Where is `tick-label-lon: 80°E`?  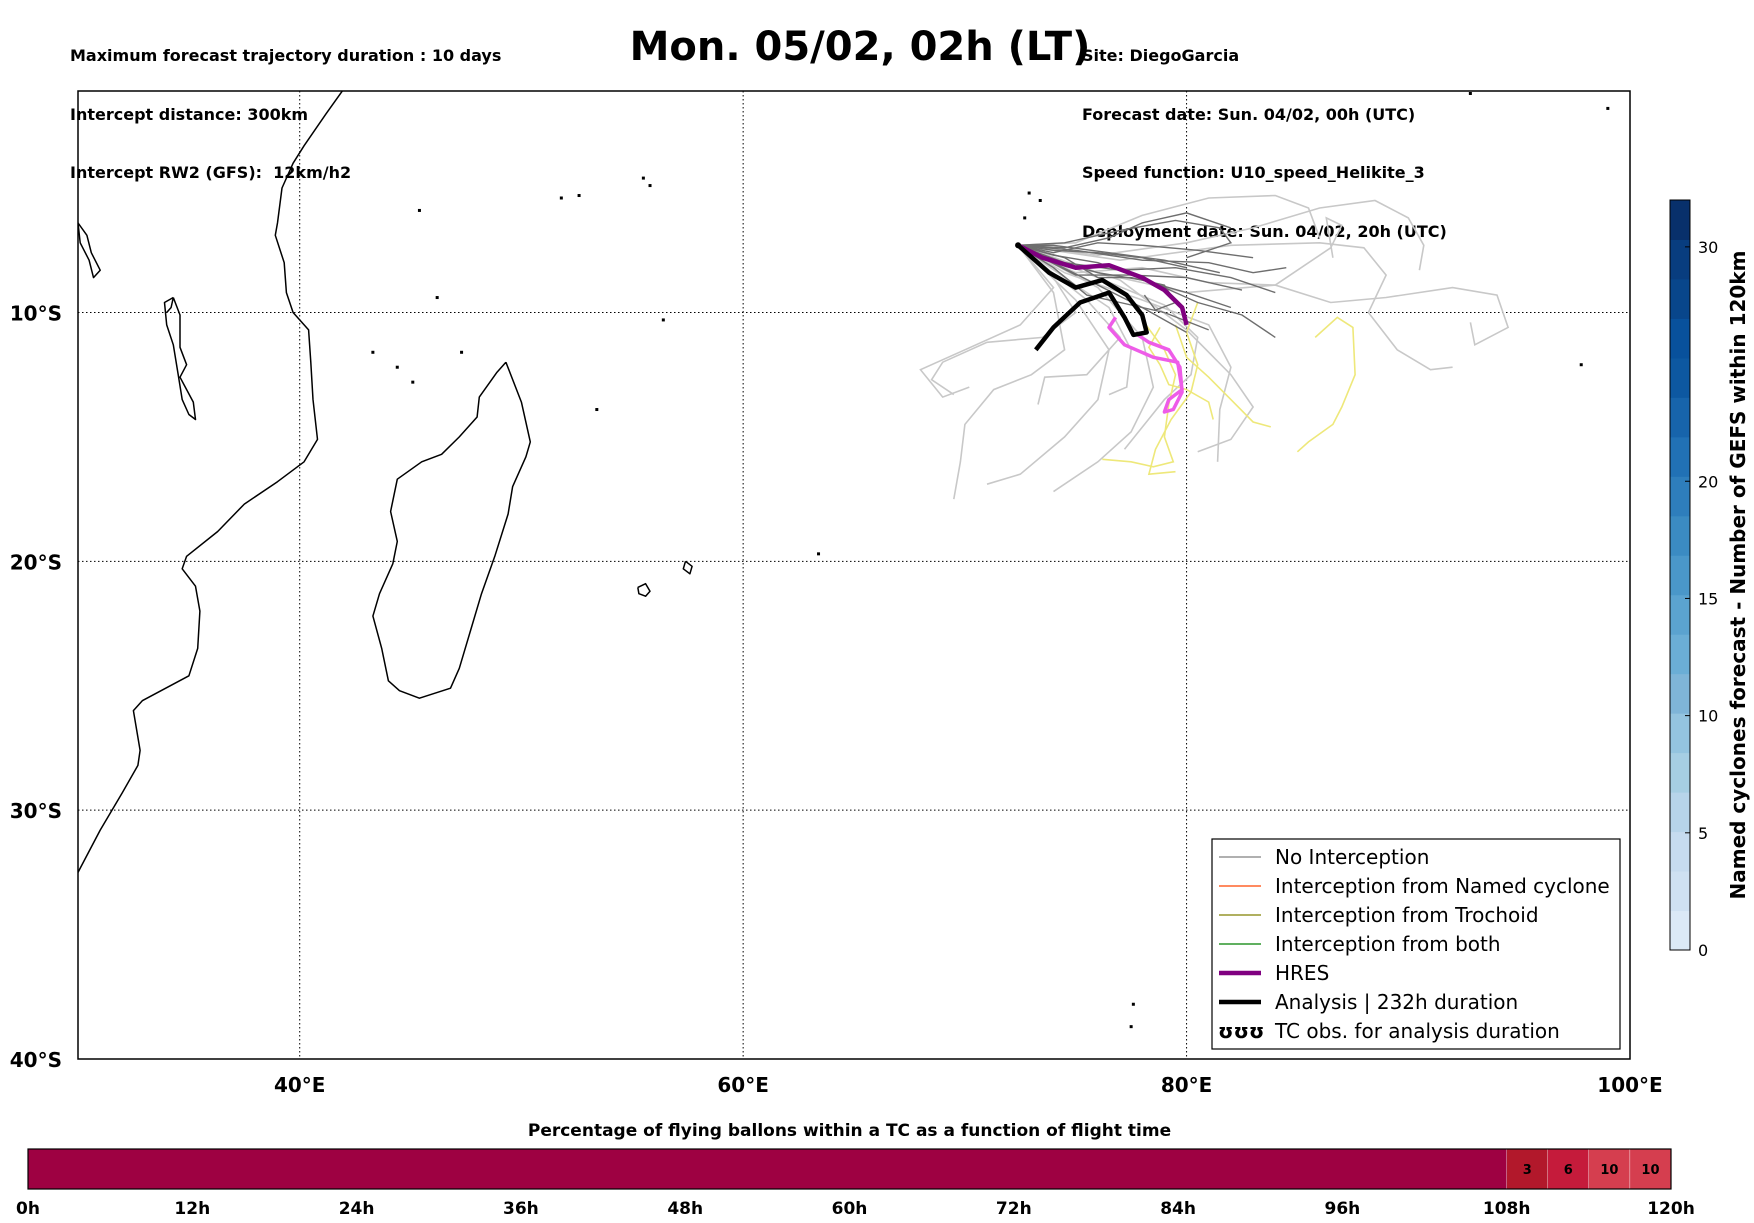
tick-label-lon: 80°E is located at coordinates (1187, 1085).